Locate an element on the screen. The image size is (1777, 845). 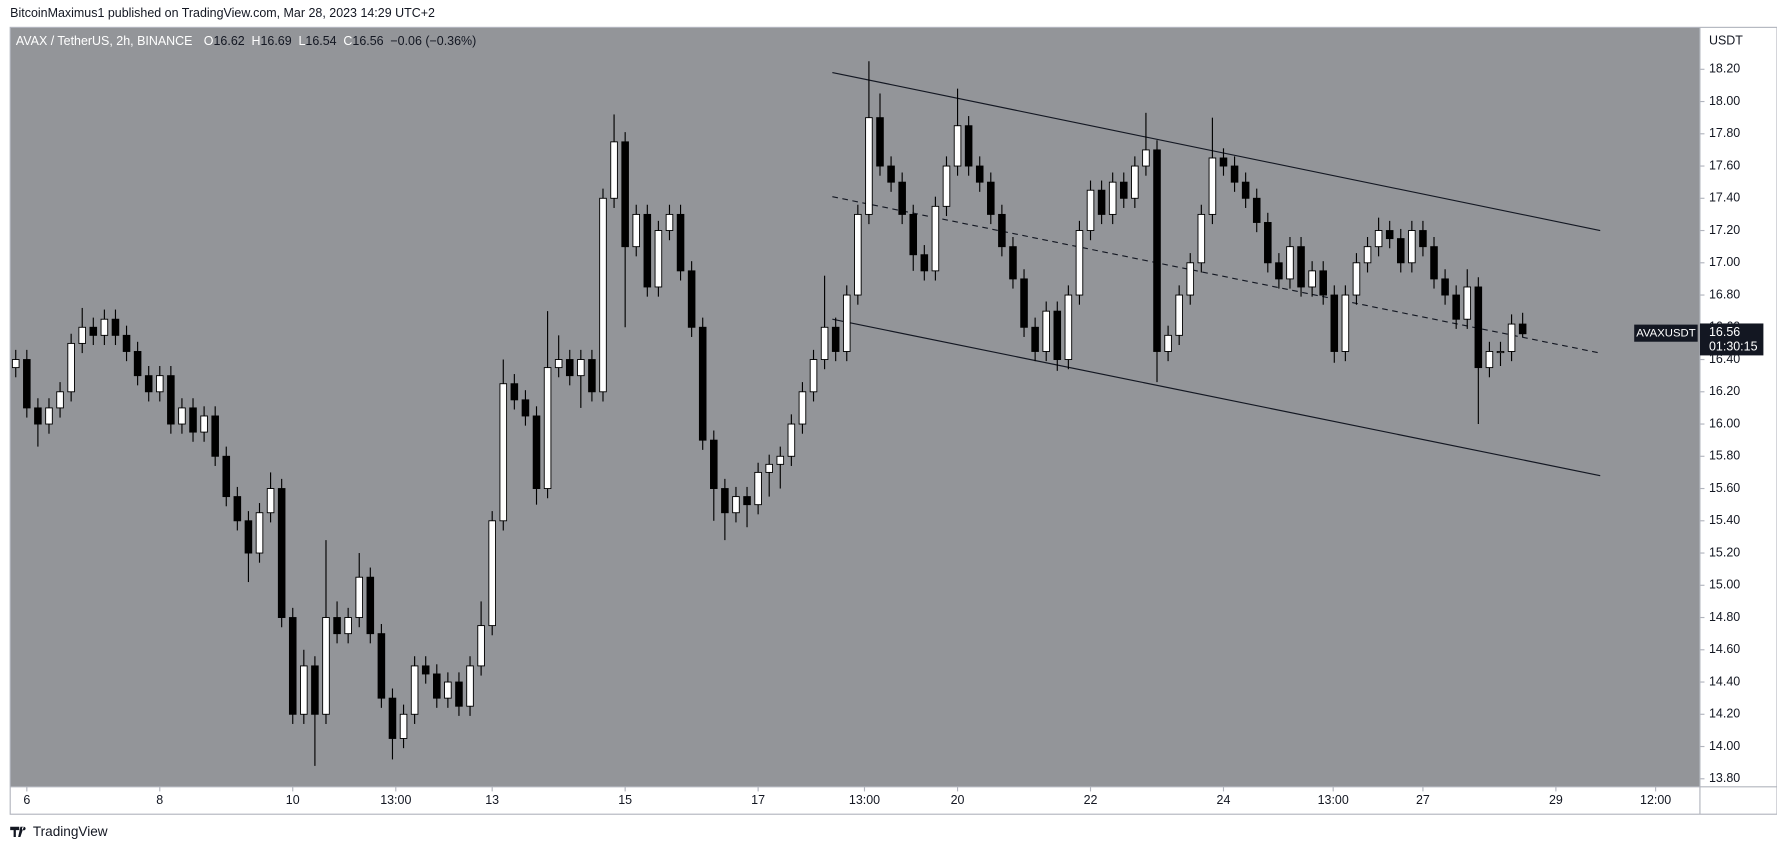
x-tick-label: 8 is located at coordinates (159, 800).